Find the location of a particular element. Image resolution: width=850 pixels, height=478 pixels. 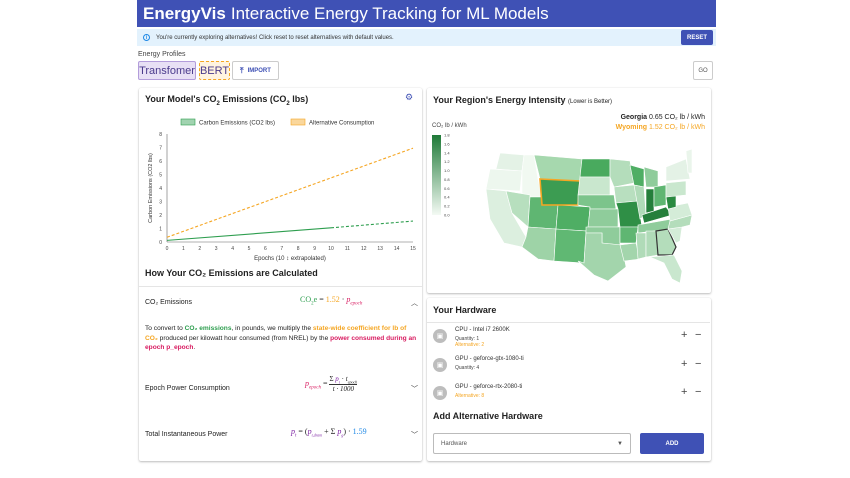

y-tick-label: 1 is located at coordinates (160, 230).